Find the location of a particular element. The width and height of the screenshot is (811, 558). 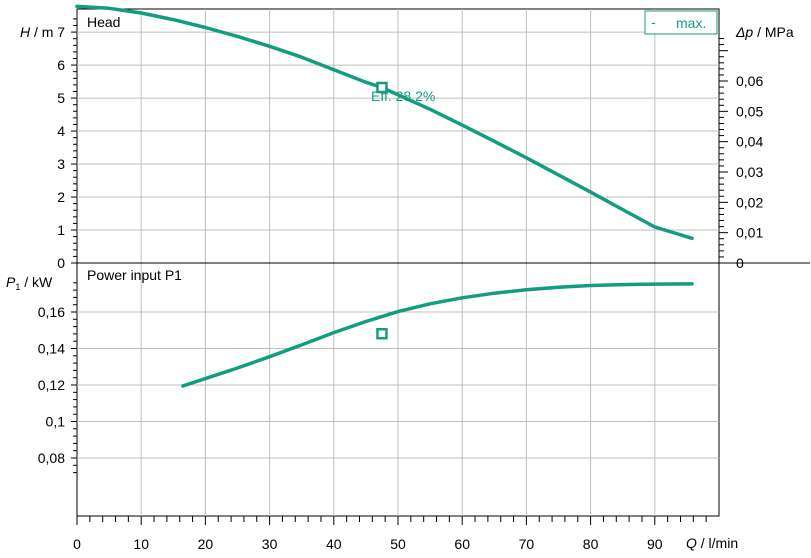

legend: - max. is located at coordinates (681, 22).